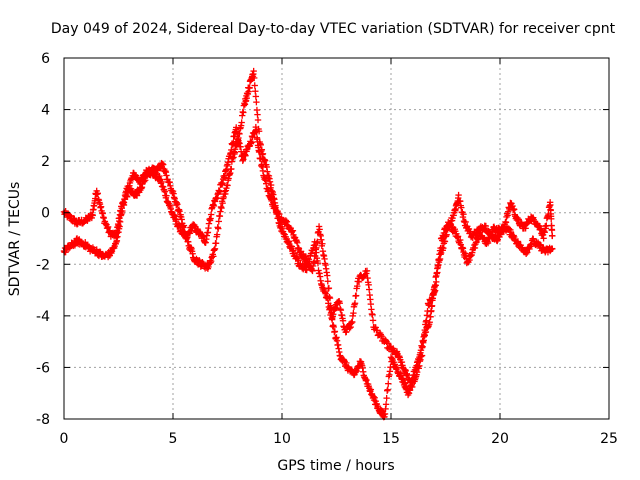 Image resolution: width=640 pixels, height=480 pixels. Describe the element at coordinates (173, 439) in the screenshot. I see `x-tick-label: 5` at that location.